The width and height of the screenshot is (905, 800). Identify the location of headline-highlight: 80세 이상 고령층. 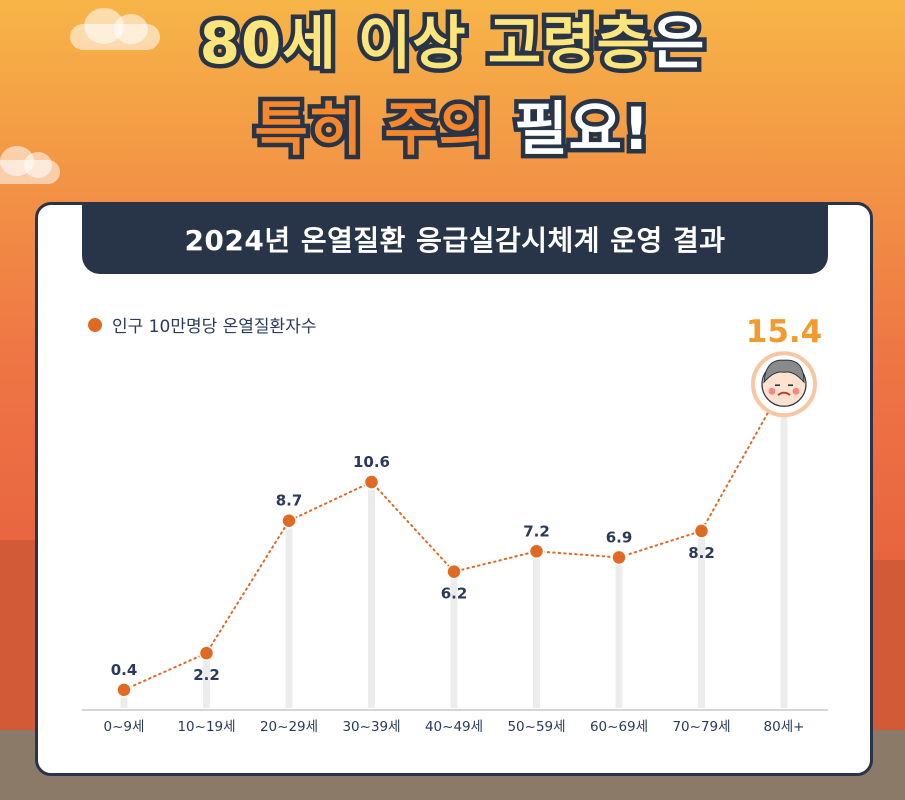
(424, 43).